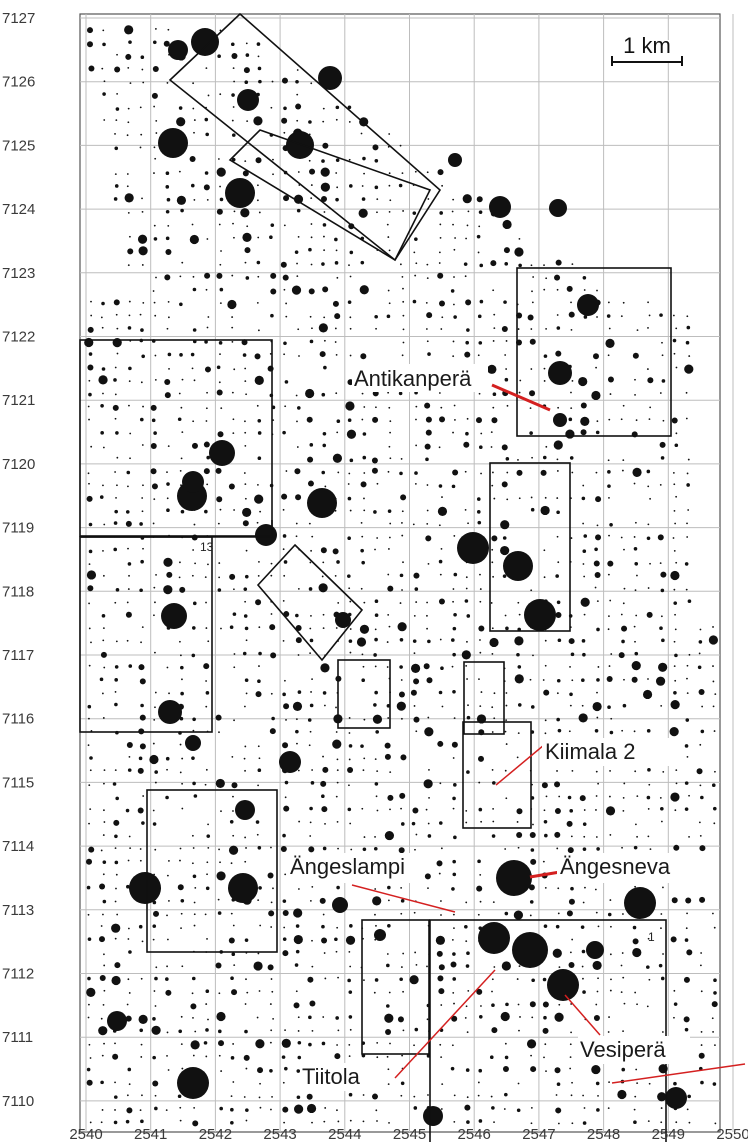 This screenshot has width=748, height=1142. What do you see at coordinates (150, 1134) in the screenshot?
I see `x-axis-label: 2541` at bounding box center [150, 1134].